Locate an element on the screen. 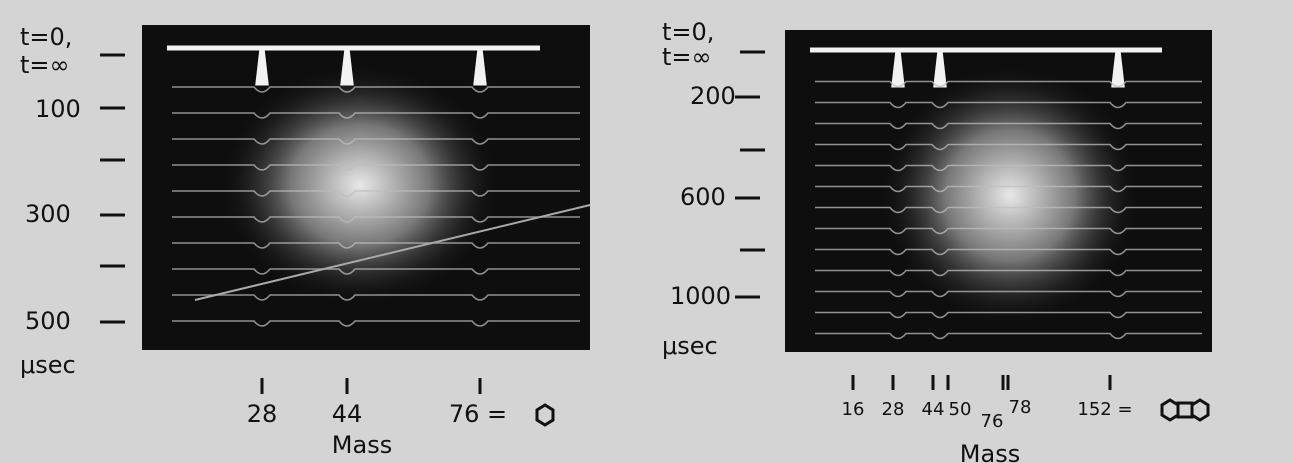  diagonal-trace is located at coordinates (392, 252).